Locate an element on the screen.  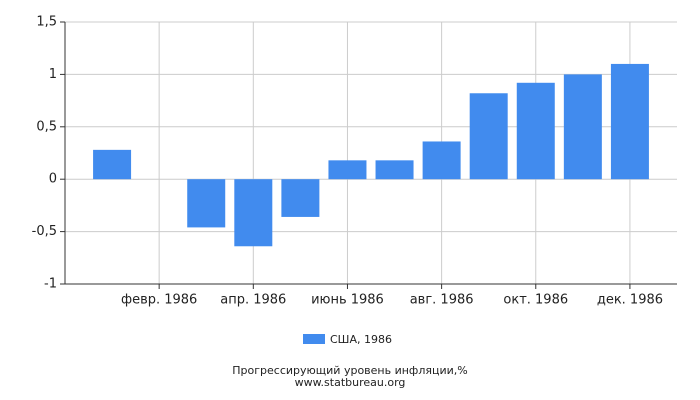
x-tick-label: дек. 1986 is located at coordinates (630, 300).